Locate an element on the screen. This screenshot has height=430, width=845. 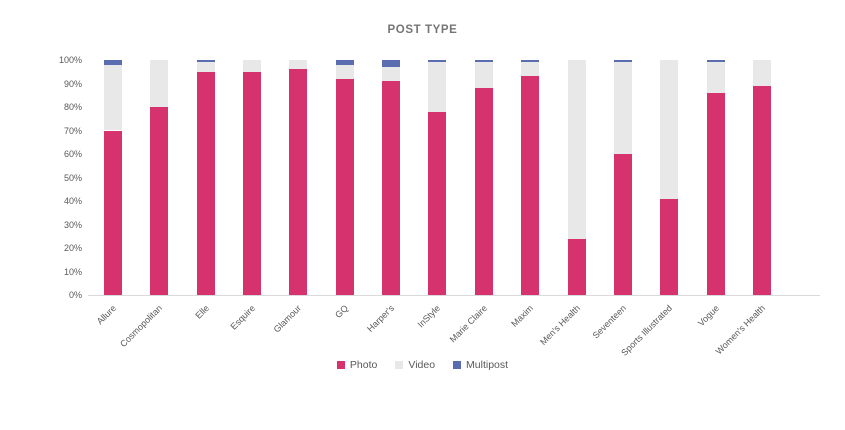
y-tick-label: 50% is located at coordinates (72, 177).